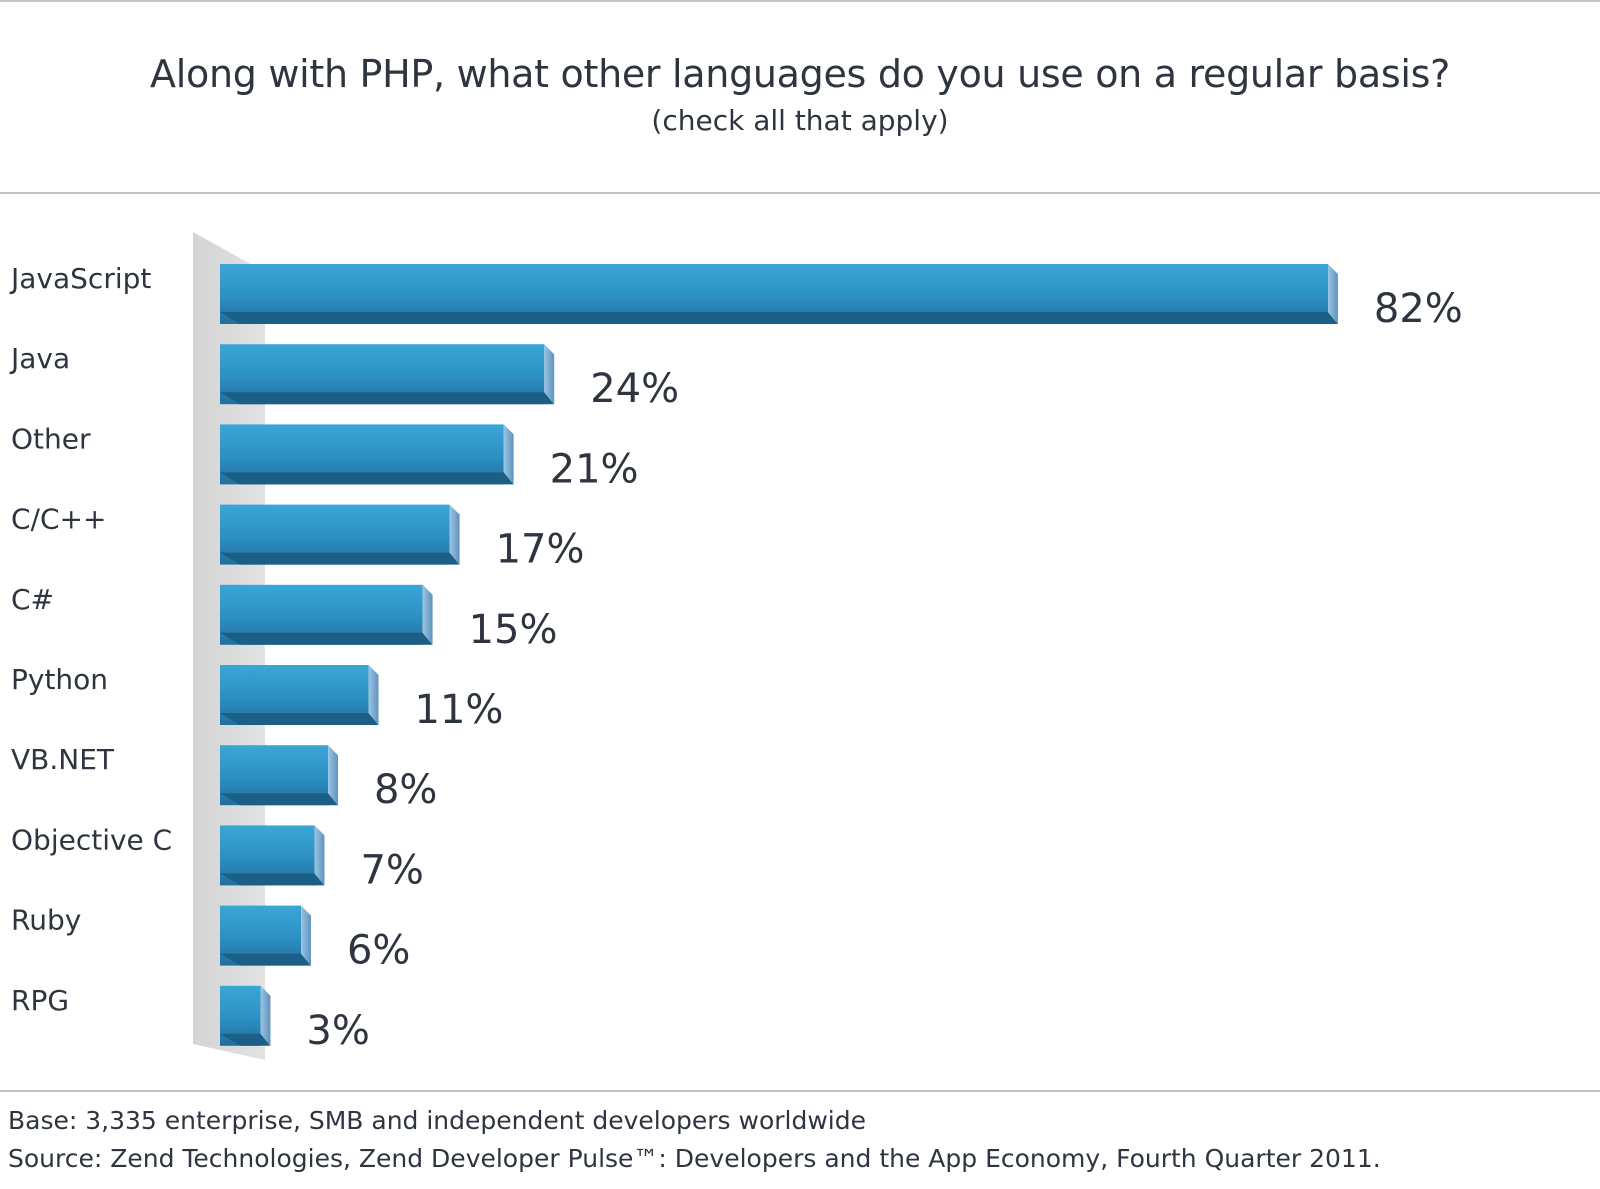  Describe the element at coordinates (800, 1) in the screenshot. I see `top-divider` at that location.